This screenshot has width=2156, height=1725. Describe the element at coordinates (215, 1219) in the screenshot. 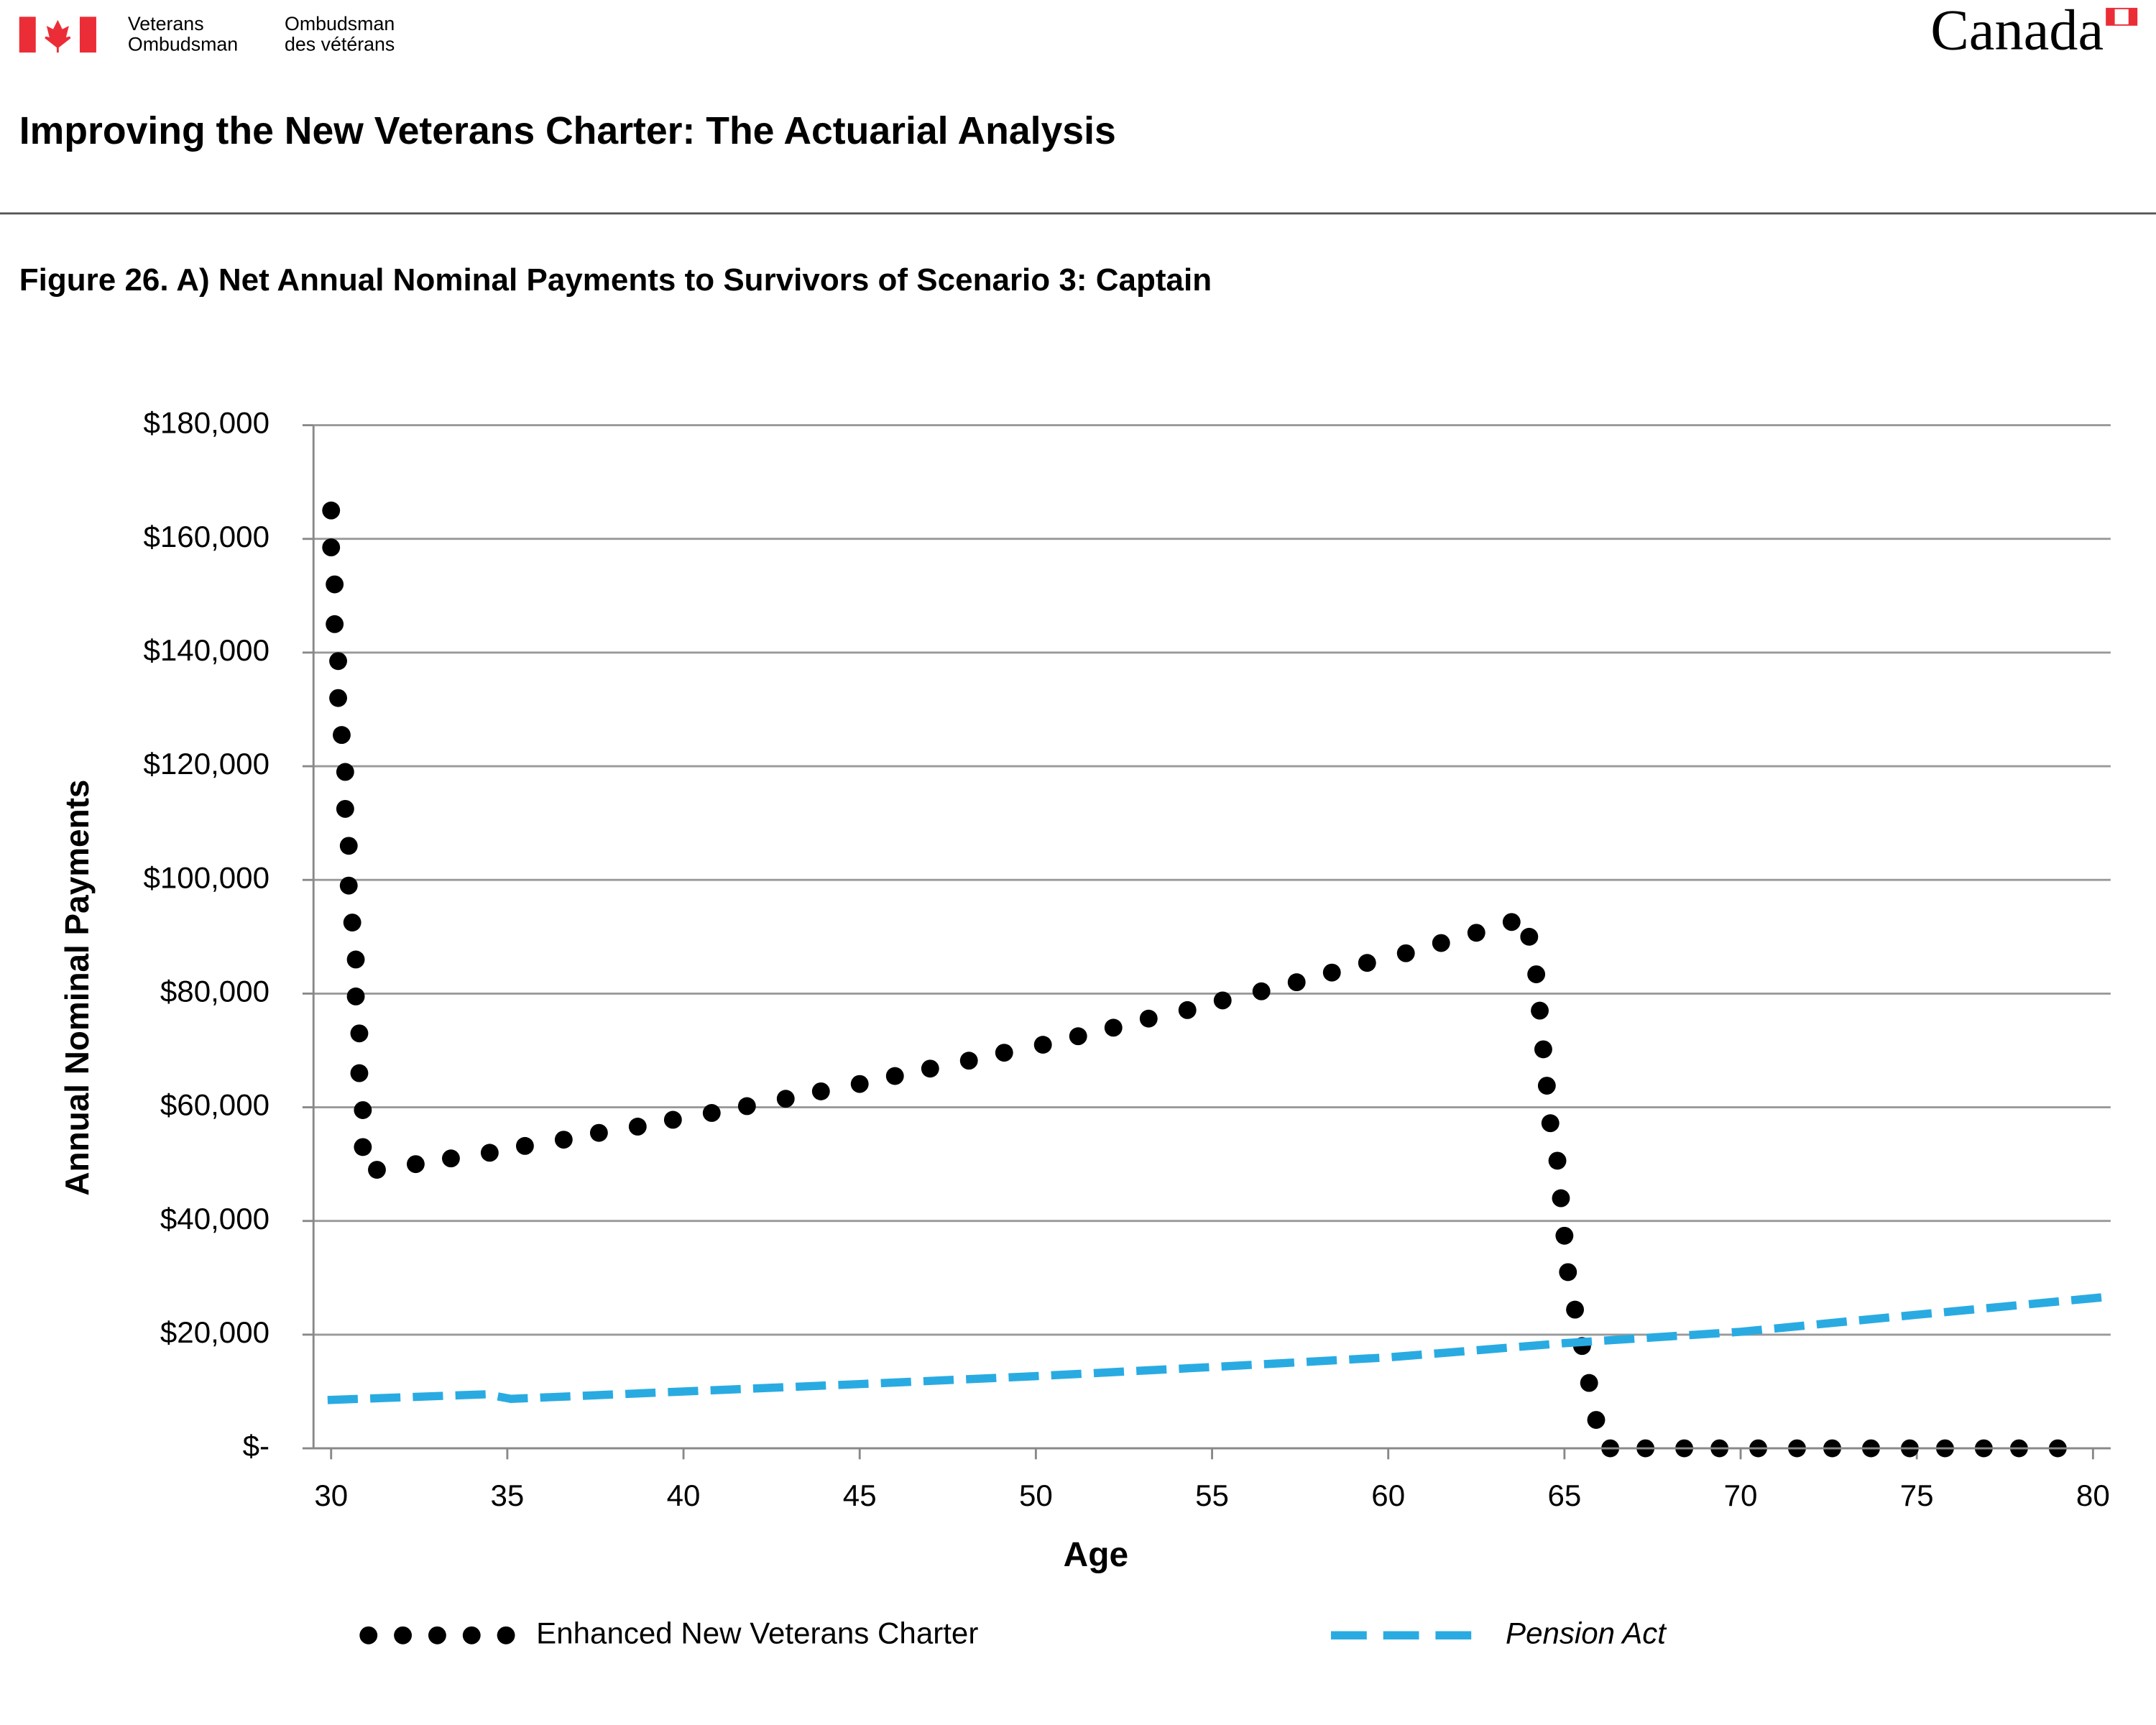

I see `y-tick-label: $40,000` at that location.